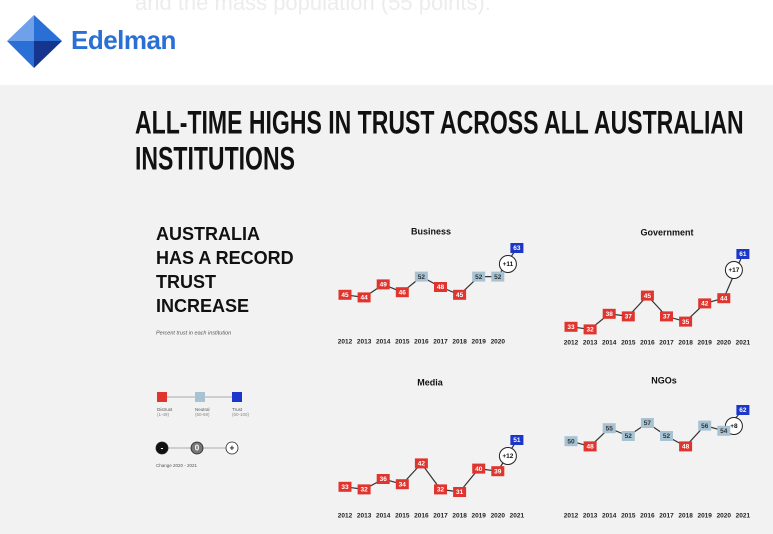 The height and width of the screenshot is (534, 773). What do you see at coordinates (123, 40) in the screenshot?
I see `logo-text: Edelman` at bounding box center [123, 40].